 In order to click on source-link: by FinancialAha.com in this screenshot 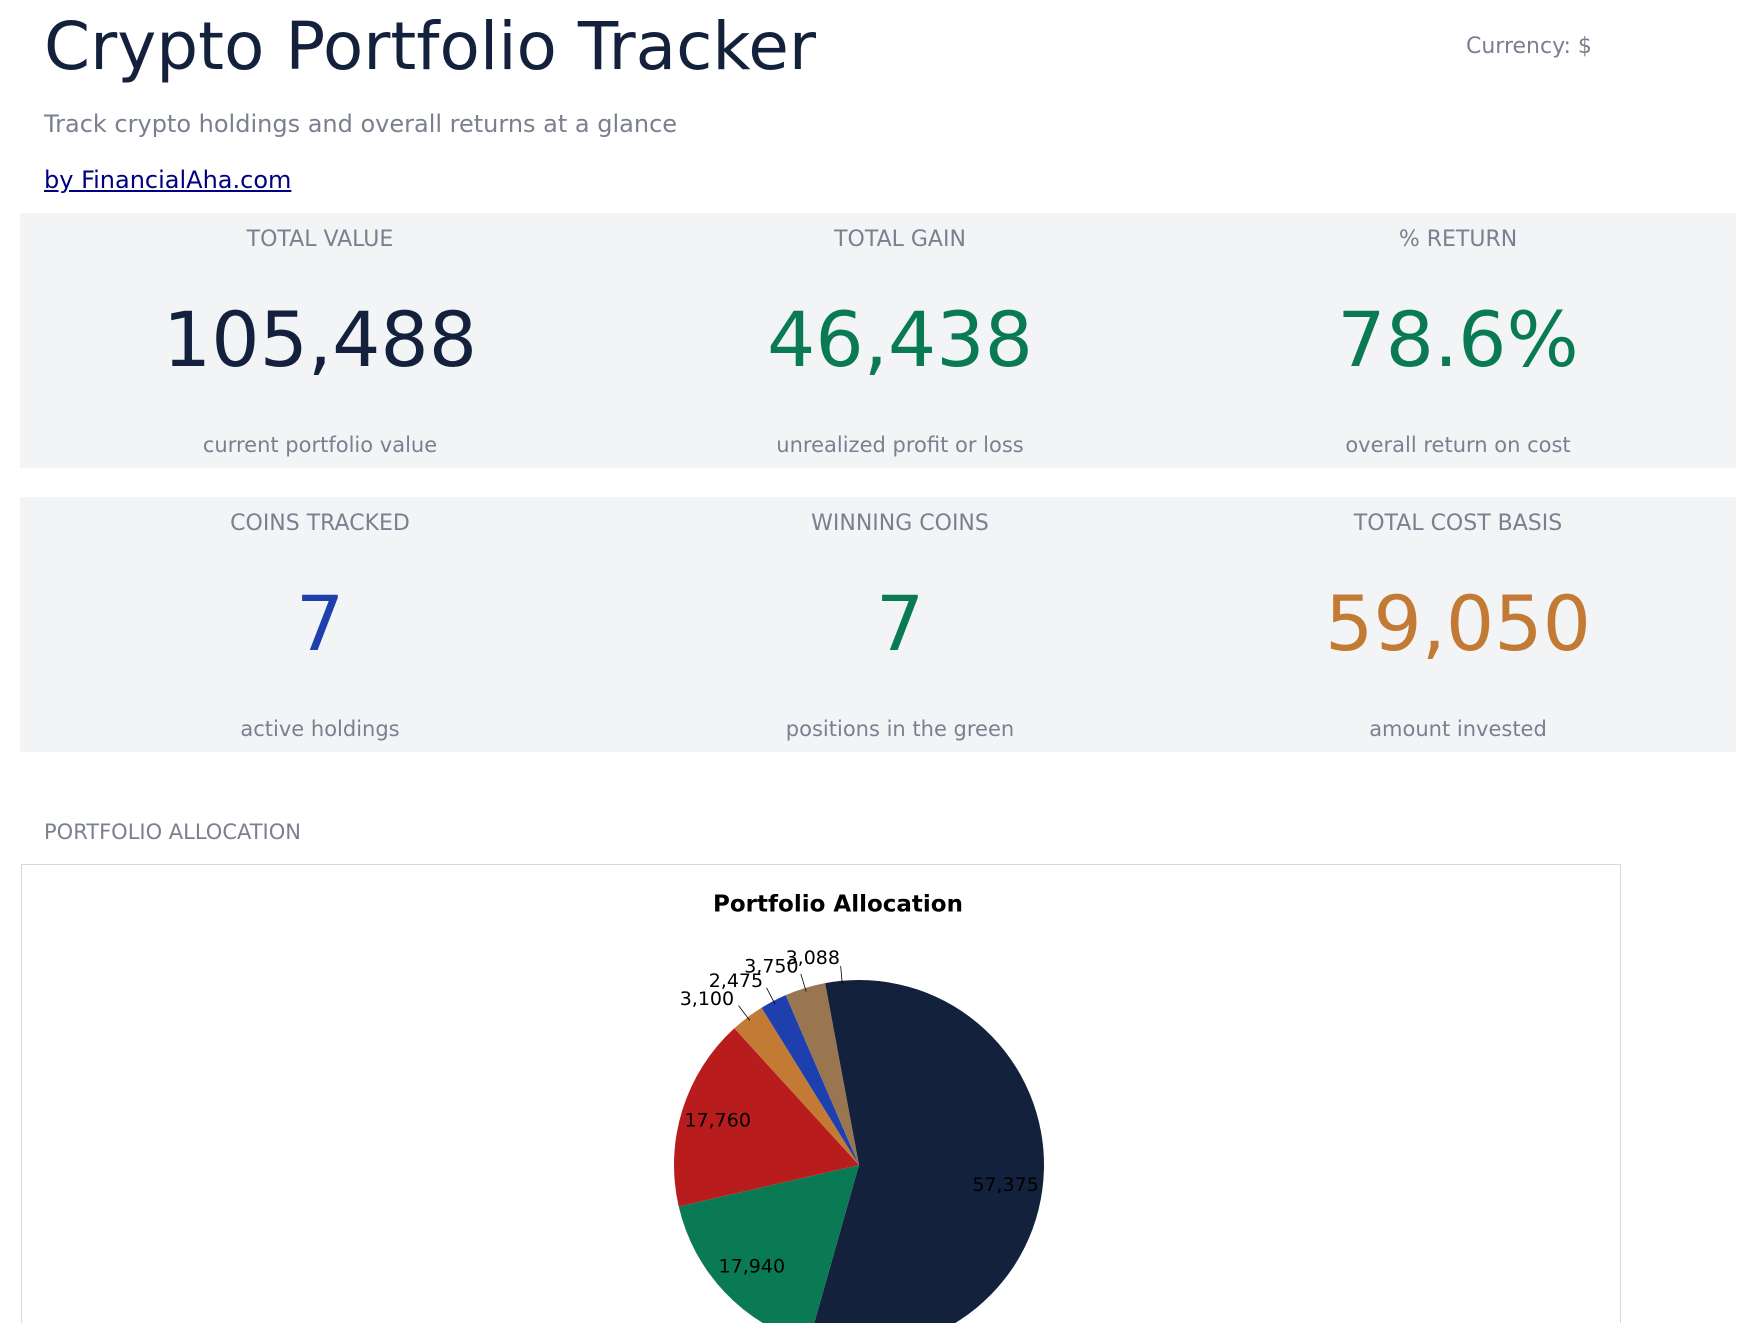, I will do `click(168, 180)`.